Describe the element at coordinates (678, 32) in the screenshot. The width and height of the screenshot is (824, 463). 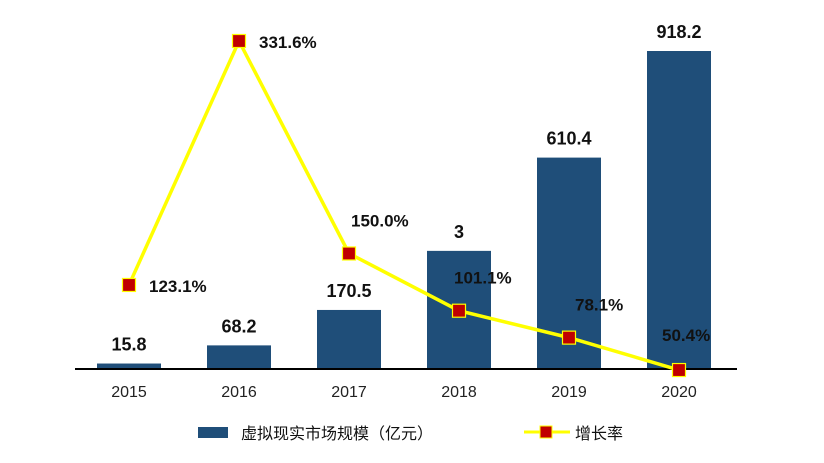
I see `bar-value-label: 918.2` at that location.